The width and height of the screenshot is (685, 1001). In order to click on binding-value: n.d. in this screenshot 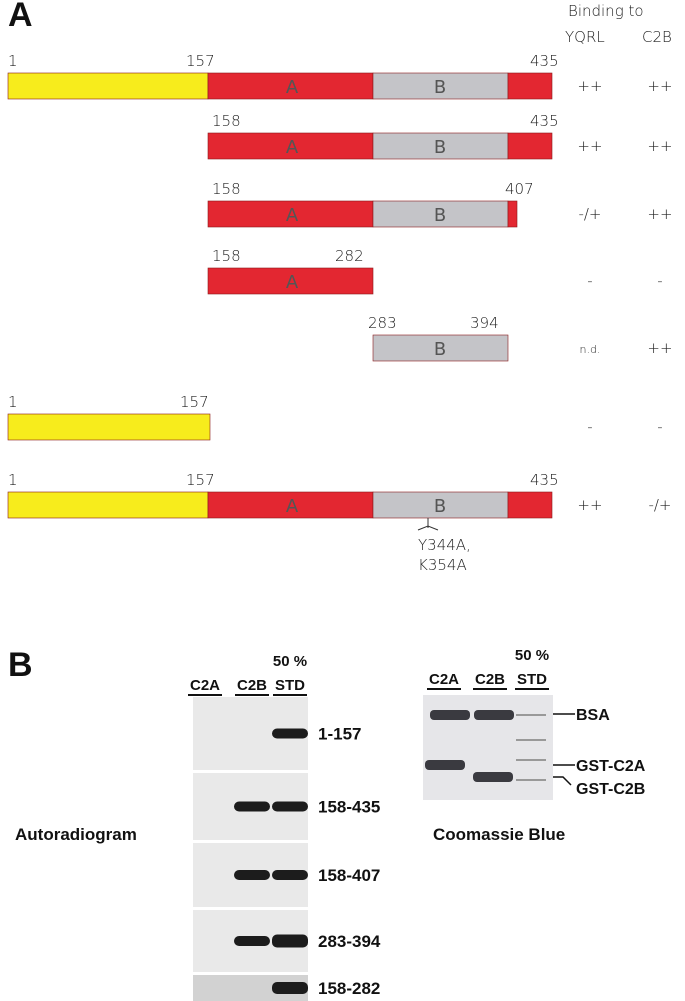, I will do `click(590, 349)`.